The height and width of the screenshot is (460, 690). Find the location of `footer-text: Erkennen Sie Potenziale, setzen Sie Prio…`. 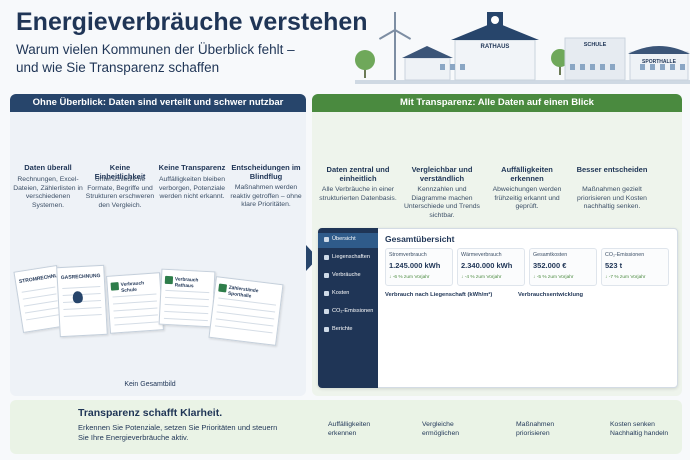

footer-text: Erkennen Sie Potenziale, setzen Sie Prio… is located at coordinates (178, 432).